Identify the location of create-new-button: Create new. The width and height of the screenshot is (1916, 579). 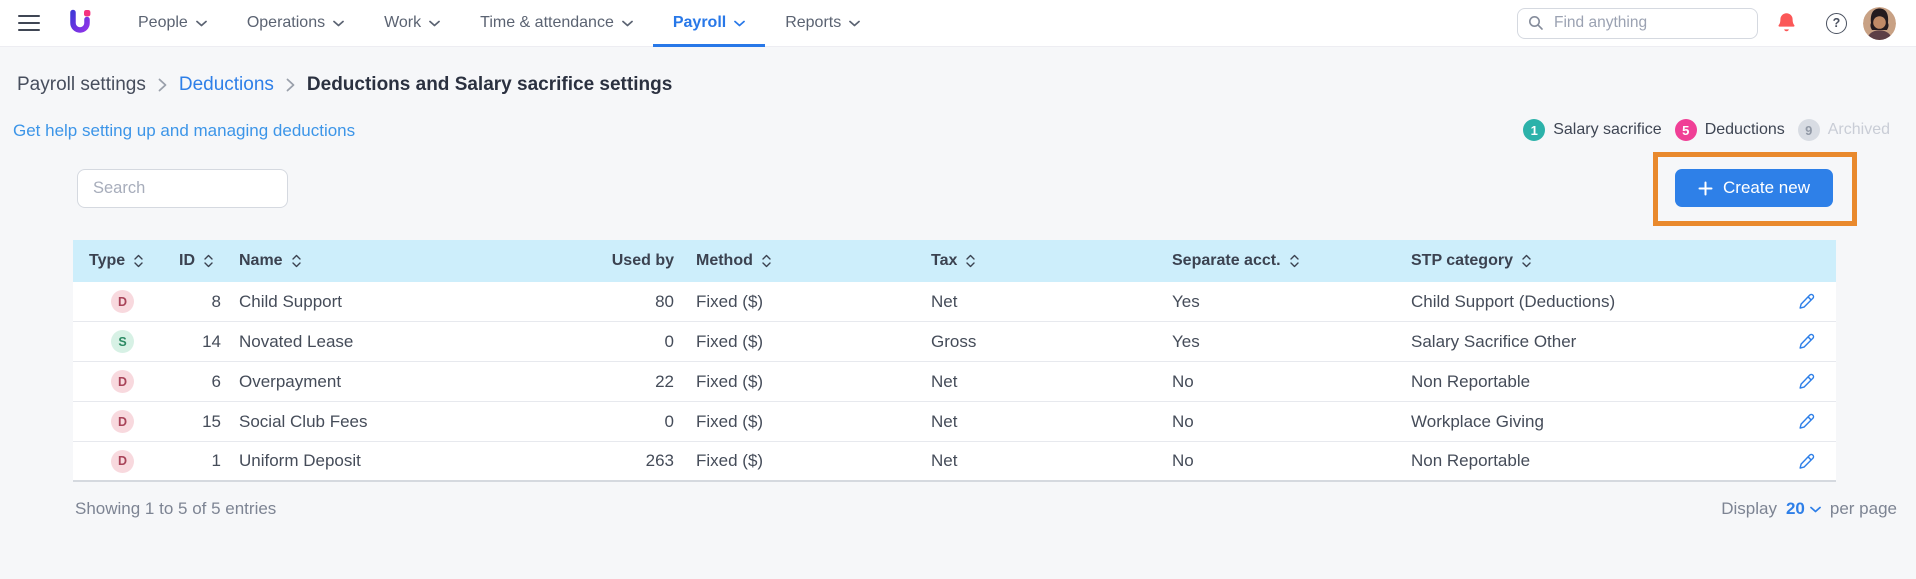
(1754, 188).